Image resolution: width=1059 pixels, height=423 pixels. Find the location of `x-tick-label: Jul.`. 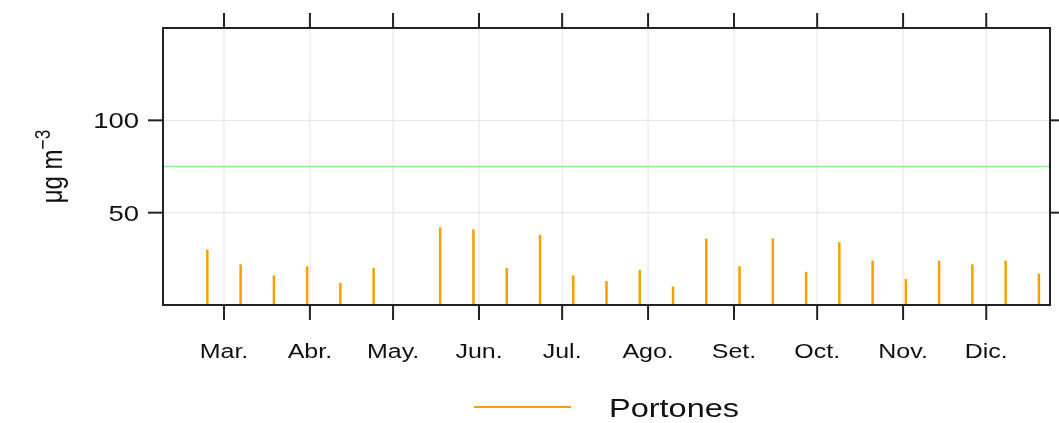

x-tick-label: Jul. is located at coordinates (562, 351).